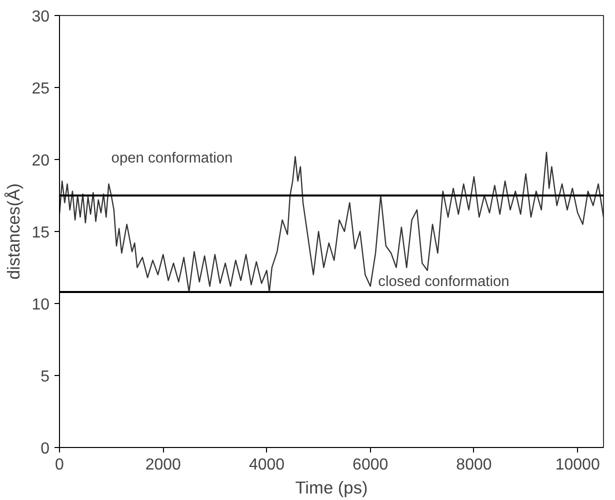  Describe the element at coordinates (45, 377) in the screenshot. I see `y-tick-label: 5` at that location.